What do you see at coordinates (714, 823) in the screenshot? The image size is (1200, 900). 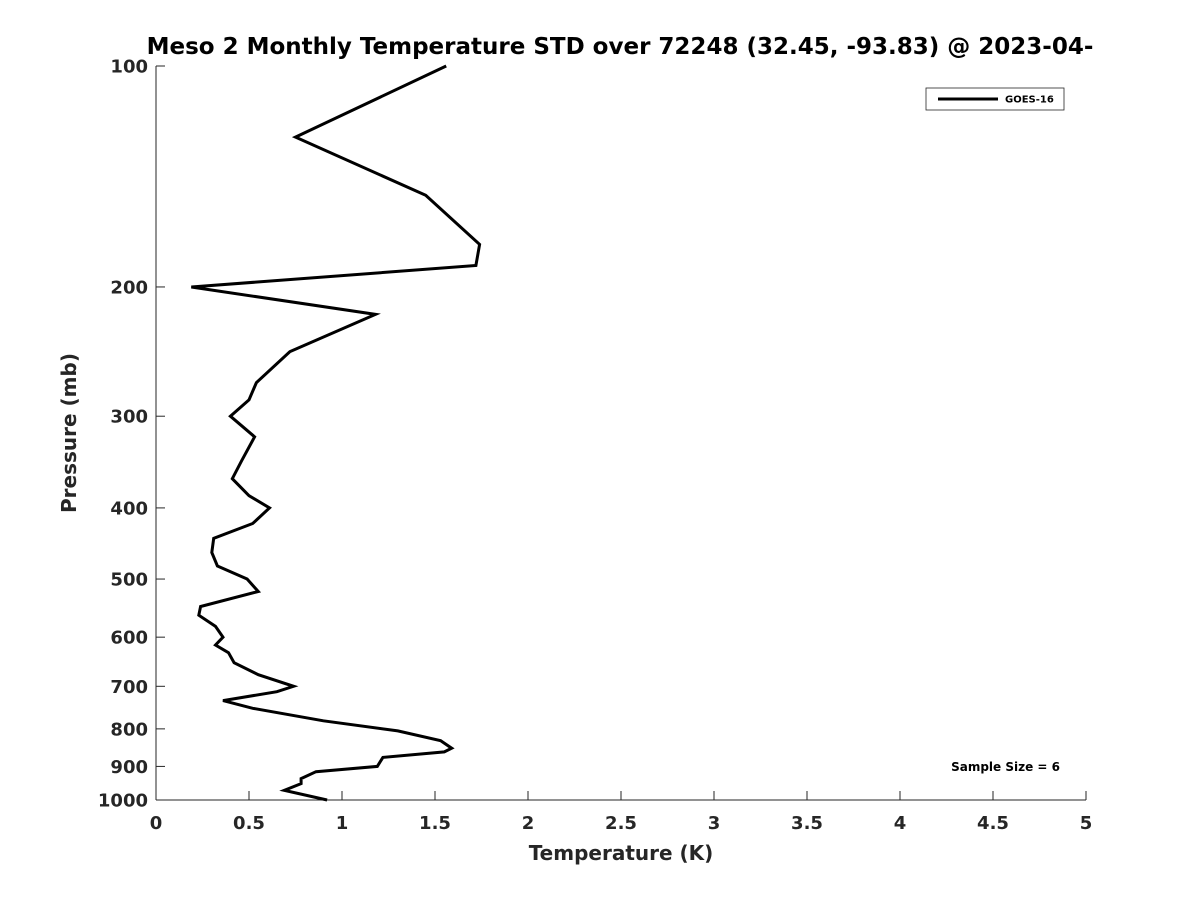 I see `x-tick-label: 3` at bounding box center [714, 823].